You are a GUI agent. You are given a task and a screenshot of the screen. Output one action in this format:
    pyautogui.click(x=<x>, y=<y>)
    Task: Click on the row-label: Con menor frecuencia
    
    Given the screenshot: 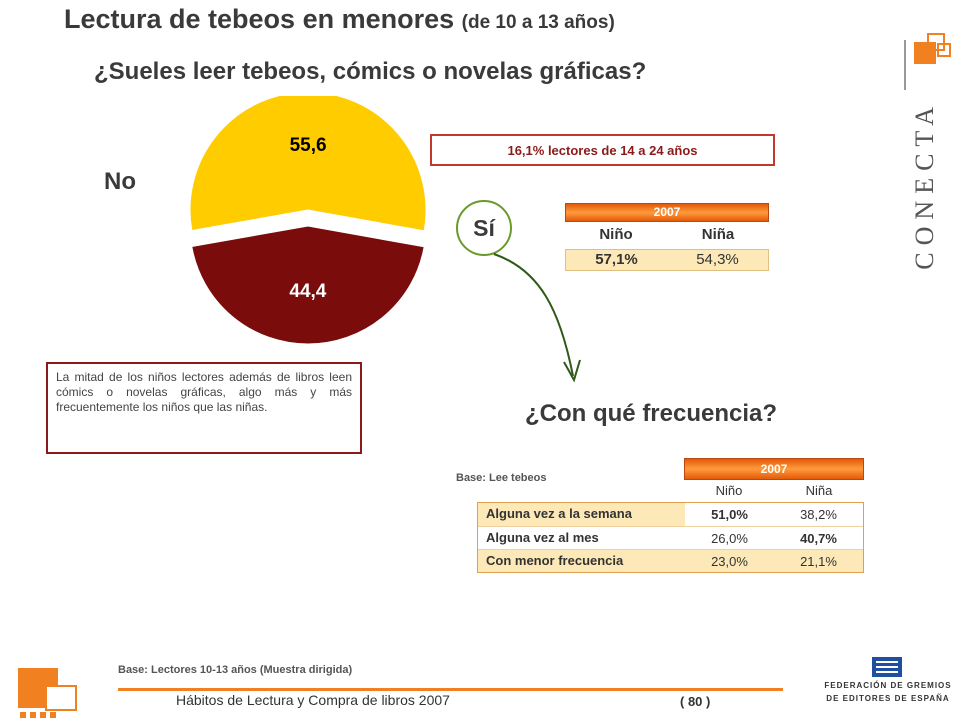 What is the action you would take?
    pyautogui.click(x=555, y=560)
    